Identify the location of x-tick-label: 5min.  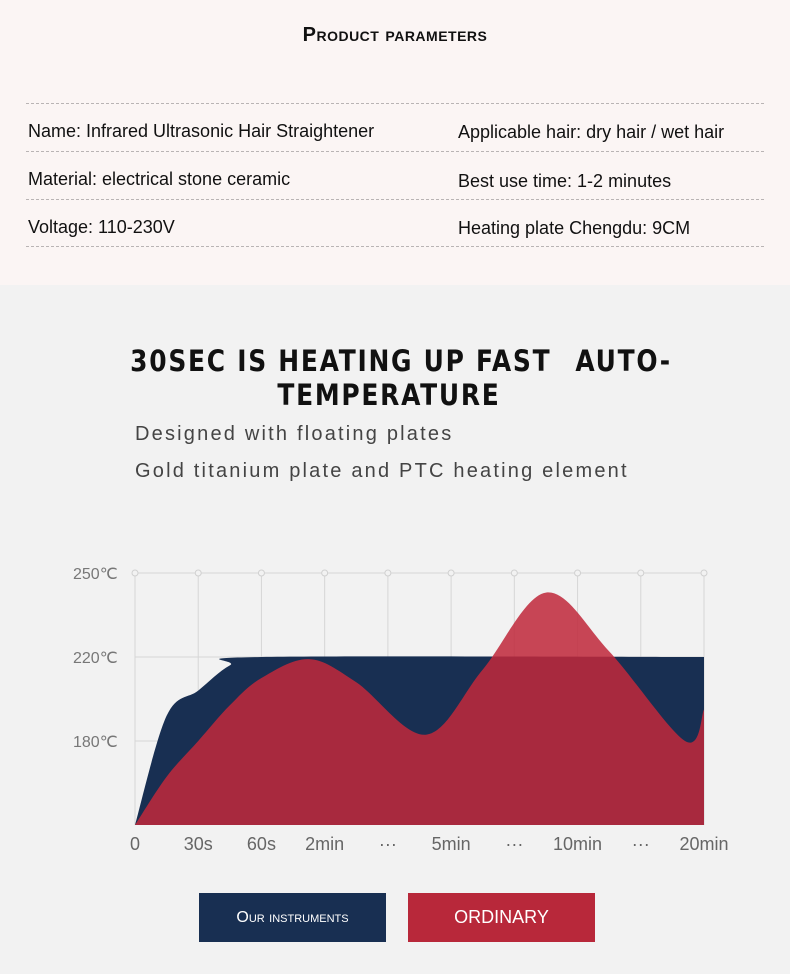
(451, 844).